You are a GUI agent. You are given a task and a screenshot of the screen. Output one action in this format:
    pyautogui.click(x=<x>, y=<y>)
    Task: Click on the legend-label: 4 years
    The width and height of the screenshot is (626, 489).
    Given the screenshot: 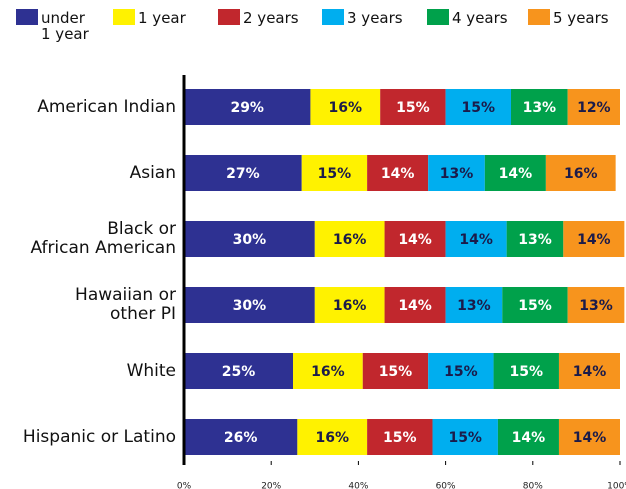 What is the action you would take?
    pyautogui.click(x=480, y=18)
    